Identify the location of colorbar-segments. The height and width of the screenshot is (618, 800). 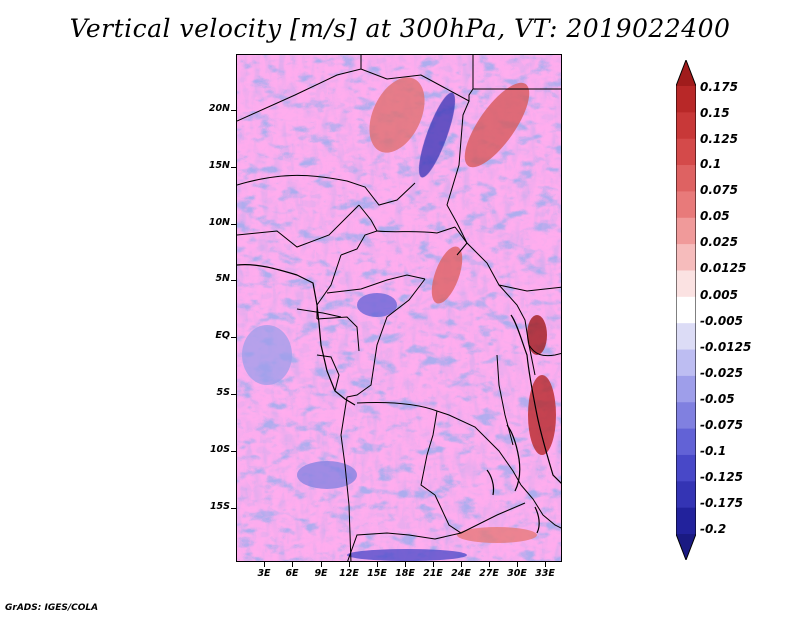
(686, 310).